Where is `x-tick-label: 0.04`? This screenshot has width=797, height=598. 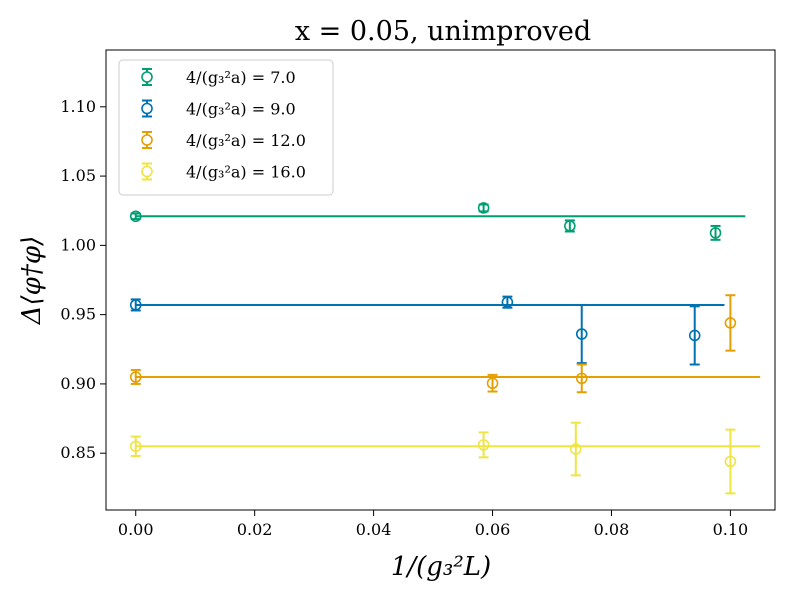 x-tick-label: 0.04 is located at coordinates (374, 529).